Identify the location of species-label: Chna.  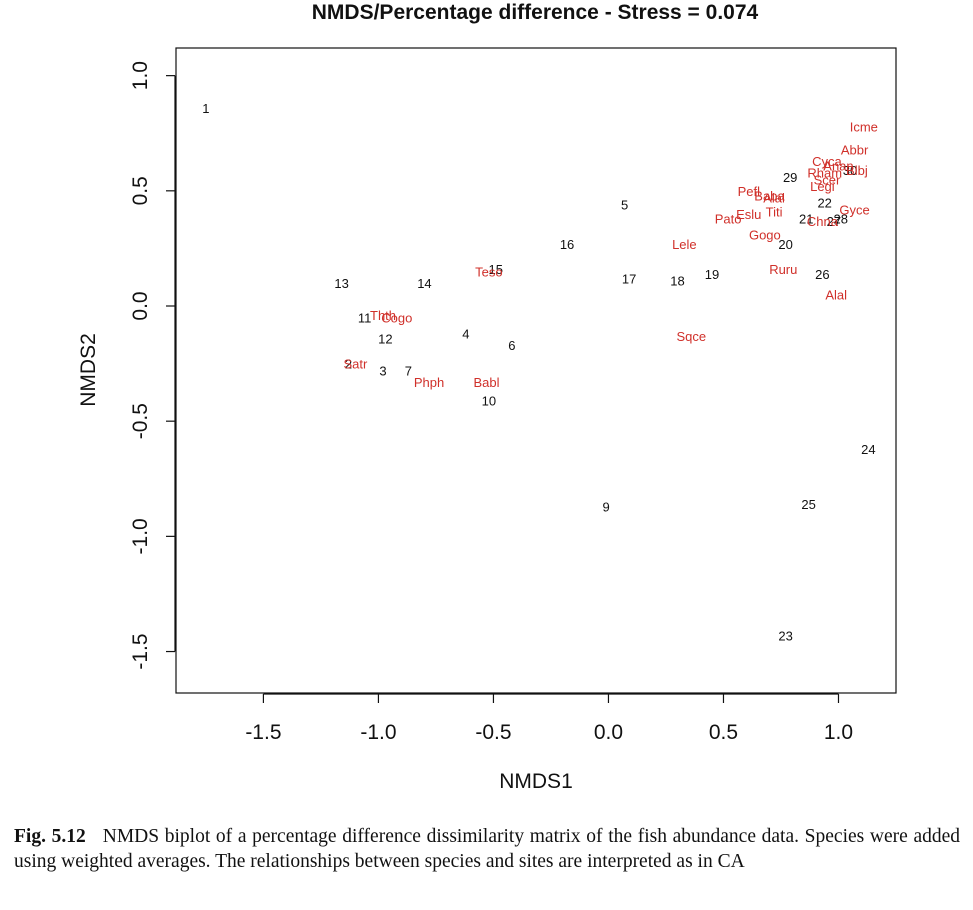
(823, 221).